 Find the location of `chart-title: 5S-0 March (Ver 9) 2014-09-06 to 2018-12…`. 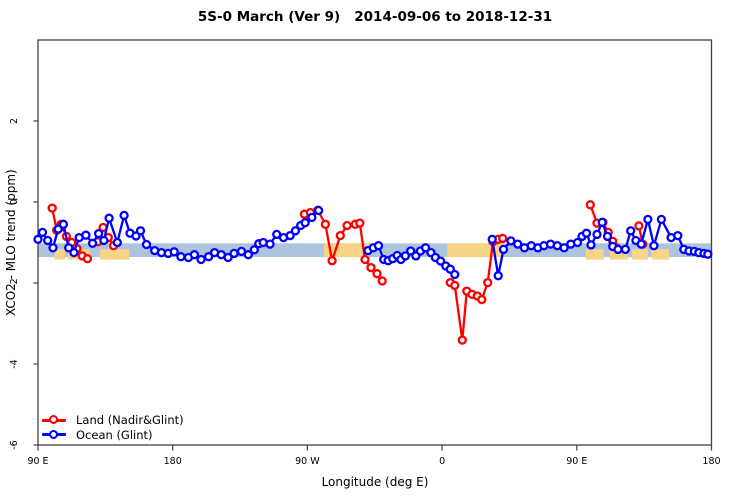

chart-title: 5S-0 March (Ver 9) 2014-09-06 to 2018-12… is located at coordinates (375, 17).